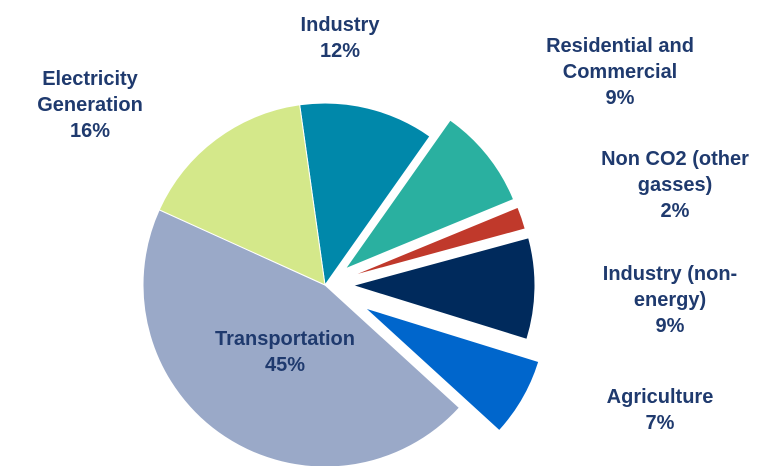 The image size is (784, 466). Describe the element at coordinates (90, 92) in the screenshot. I see `category-label: Electricity Generation` at that location.